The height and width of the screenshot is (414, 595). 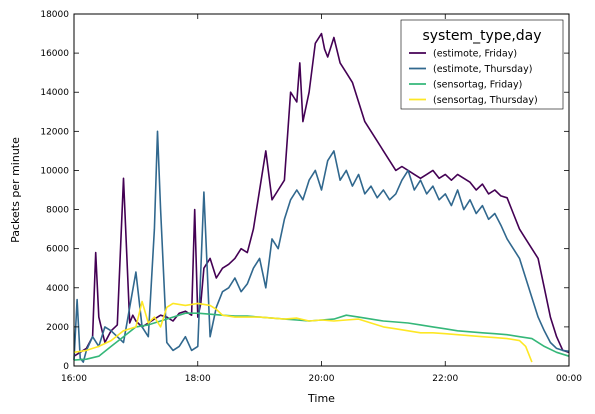 What do you see at coordinates (198, 379) in the screenshot?
I see `x-tick-label-1: 18:00` at bounding box center [198, 379].